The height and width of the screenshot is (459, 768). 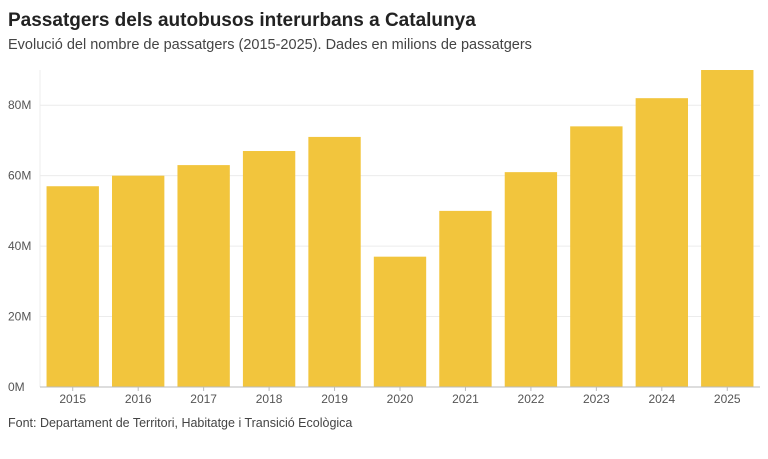 I want to click on bar-2015, so click(x=72, y=286).